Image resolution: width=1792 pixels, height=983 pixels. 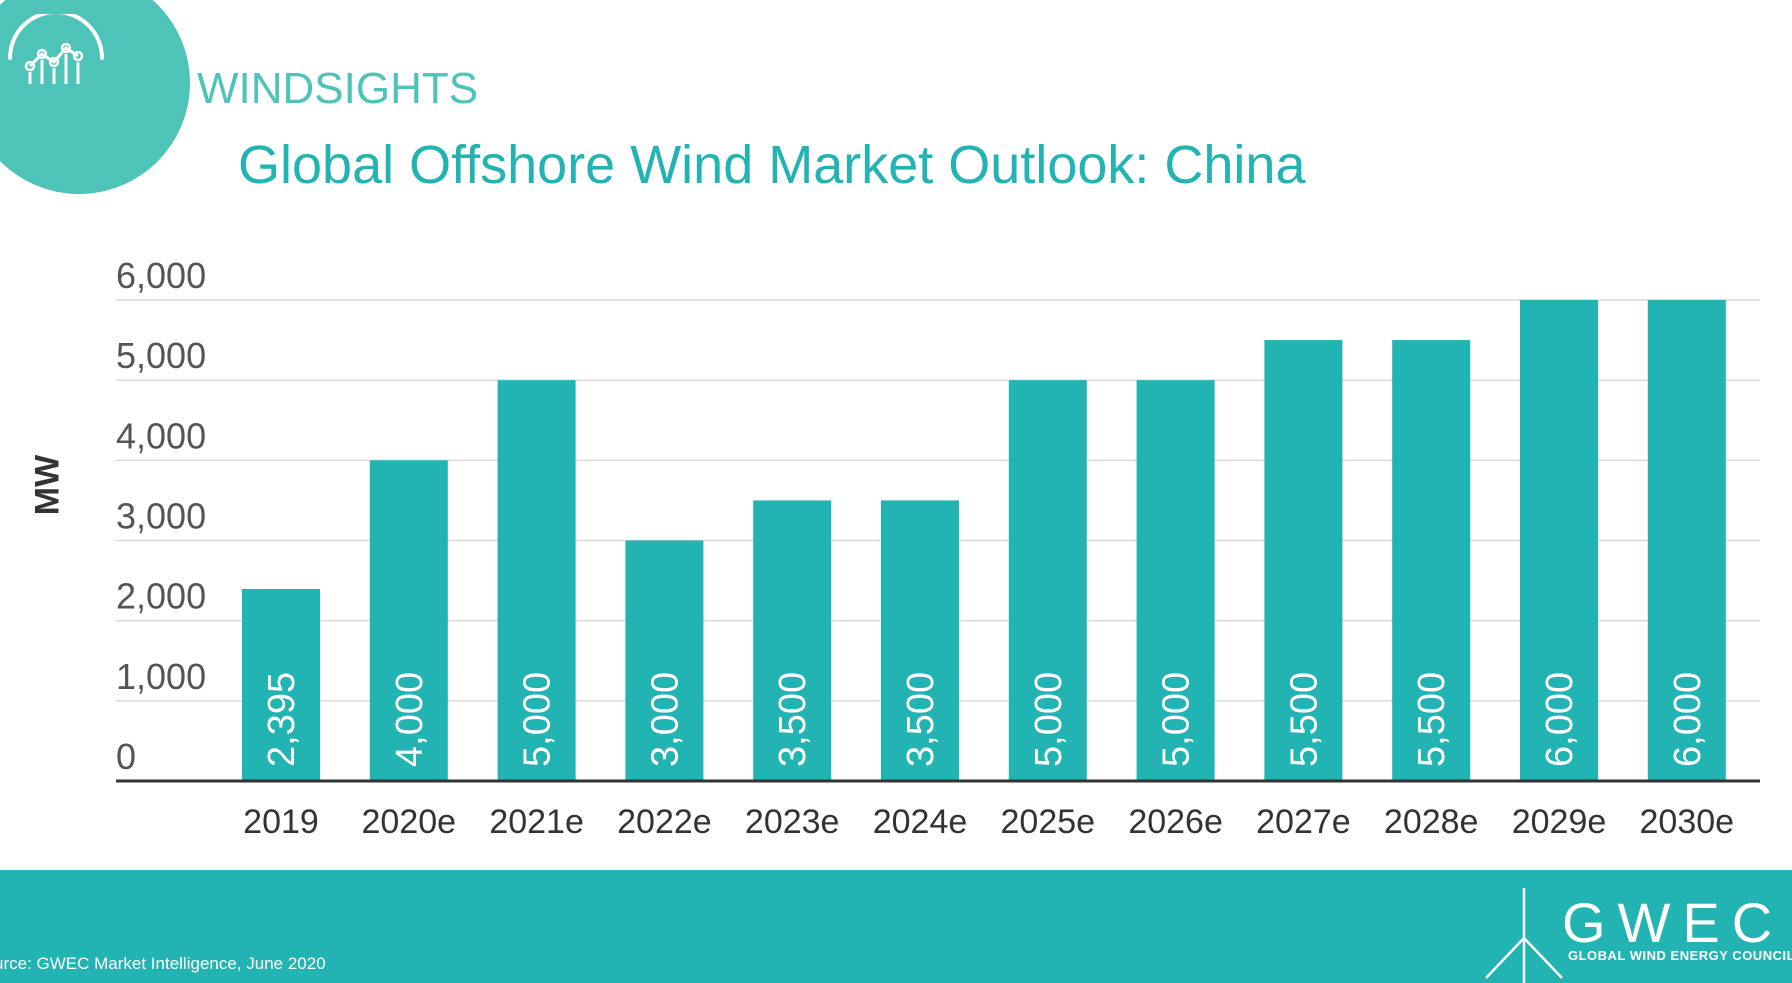 What do you see at coordinates (1431, 822) in the screenshot?
I see `x-tick-label: 2028e` at bounding box center [1431, 822].